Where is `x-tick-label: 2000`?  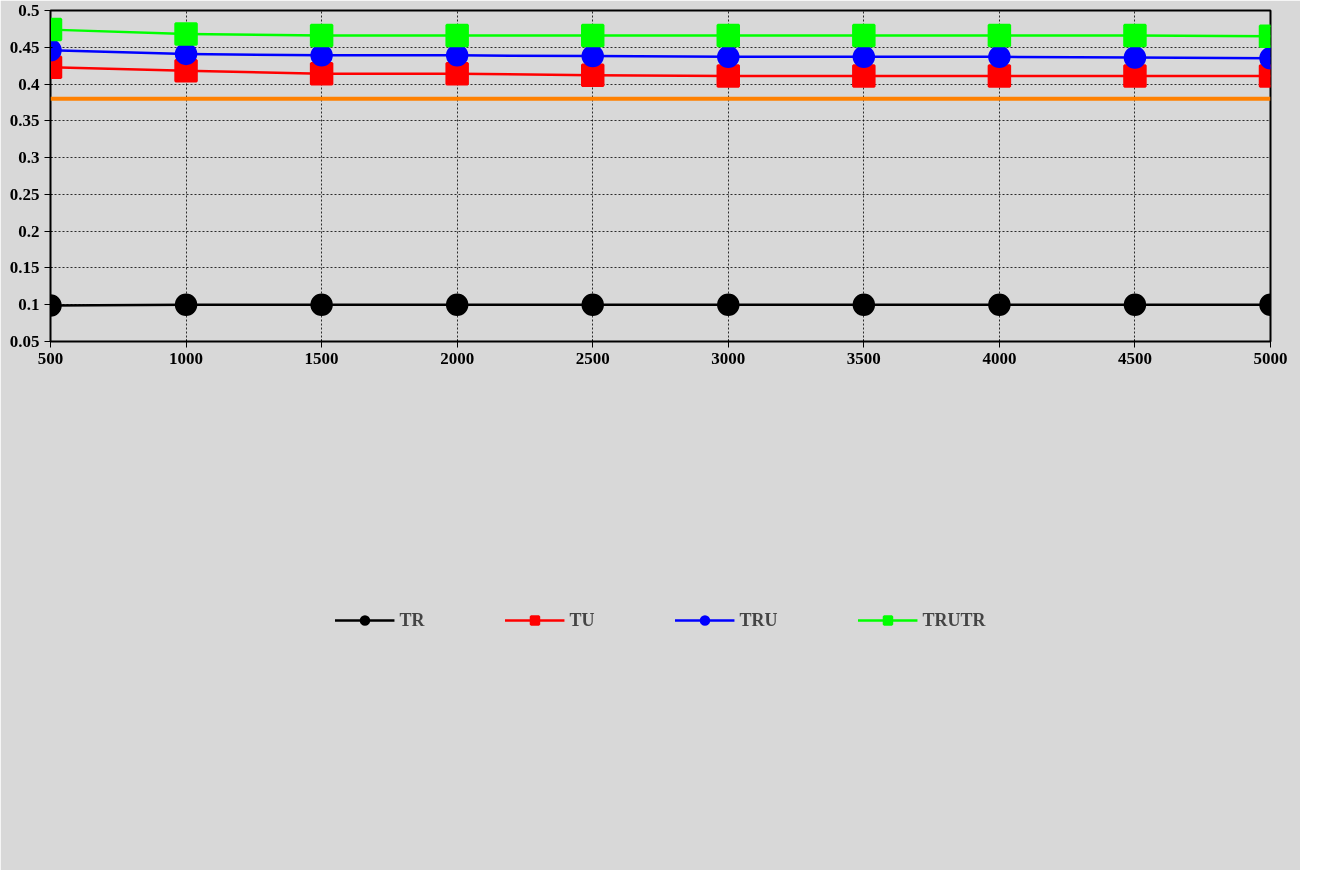
x-tick-label: 2000 is located at coordinates (457, 358).